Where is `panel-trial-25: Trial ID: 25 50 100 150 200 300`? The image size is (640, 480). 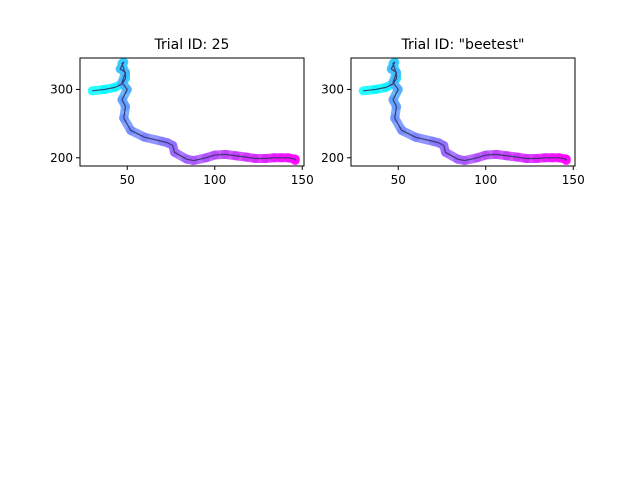
panel-trial-25: Trial ID: 25 50 100 150 200 300 is located at coordinates (182, 112).